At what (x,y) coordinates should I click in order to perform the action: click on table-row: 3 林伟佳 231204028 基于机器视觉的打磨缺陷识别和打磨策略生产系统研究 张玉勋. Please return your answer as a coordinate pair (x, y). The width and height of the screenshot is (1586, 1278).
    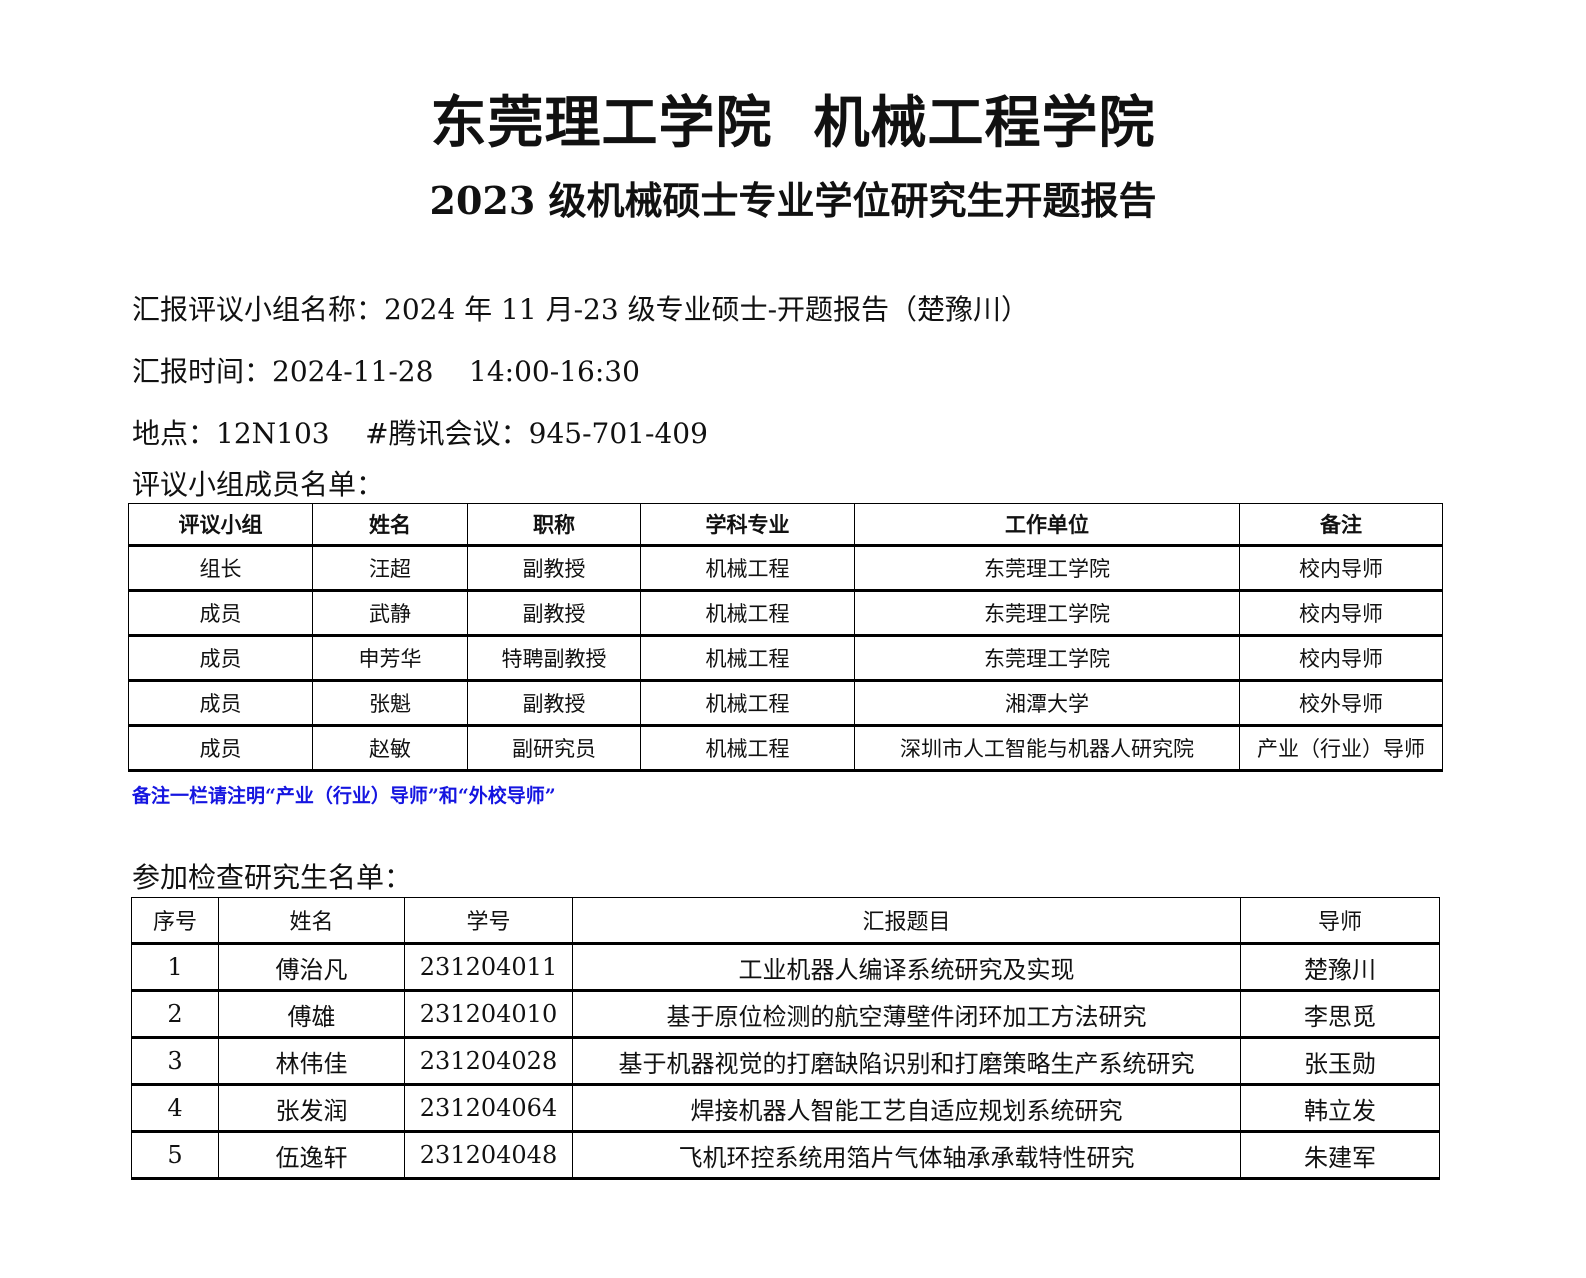
    Looking at the image, I should click on (785, 1061).